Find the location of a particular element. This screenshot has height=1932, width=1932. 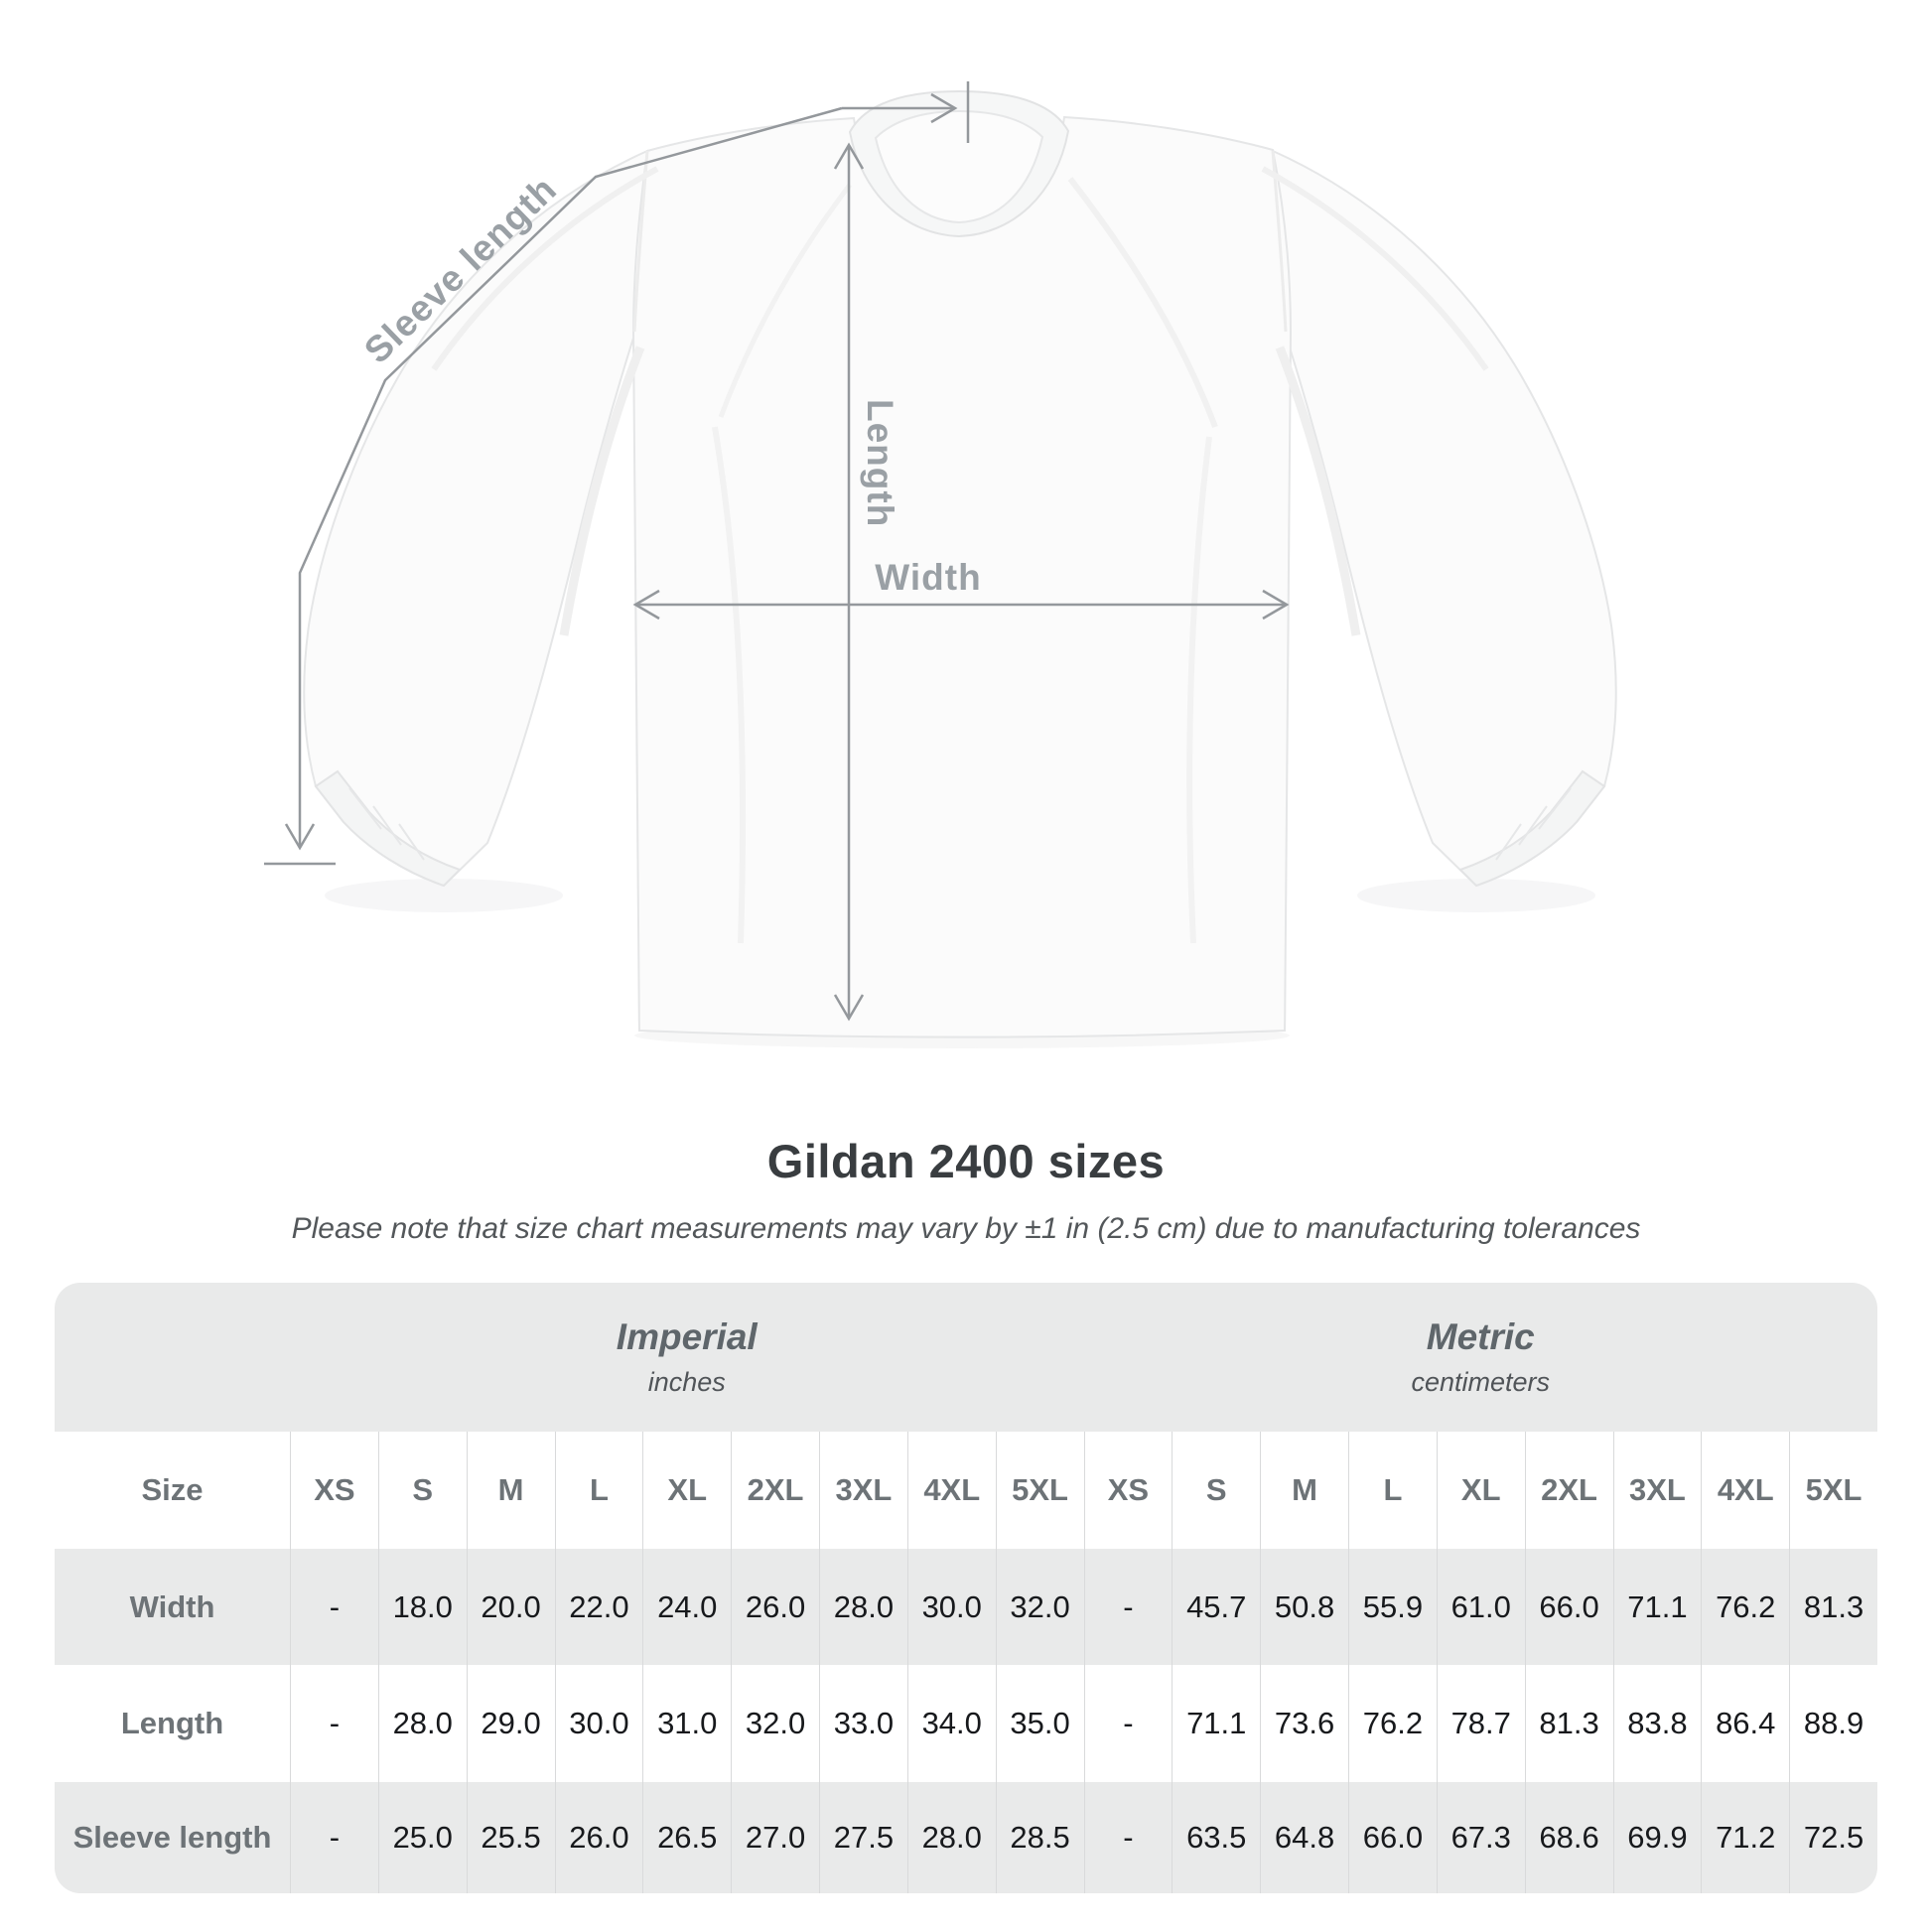

table-cell: 27.5 is located at coordinates (863, 1838).